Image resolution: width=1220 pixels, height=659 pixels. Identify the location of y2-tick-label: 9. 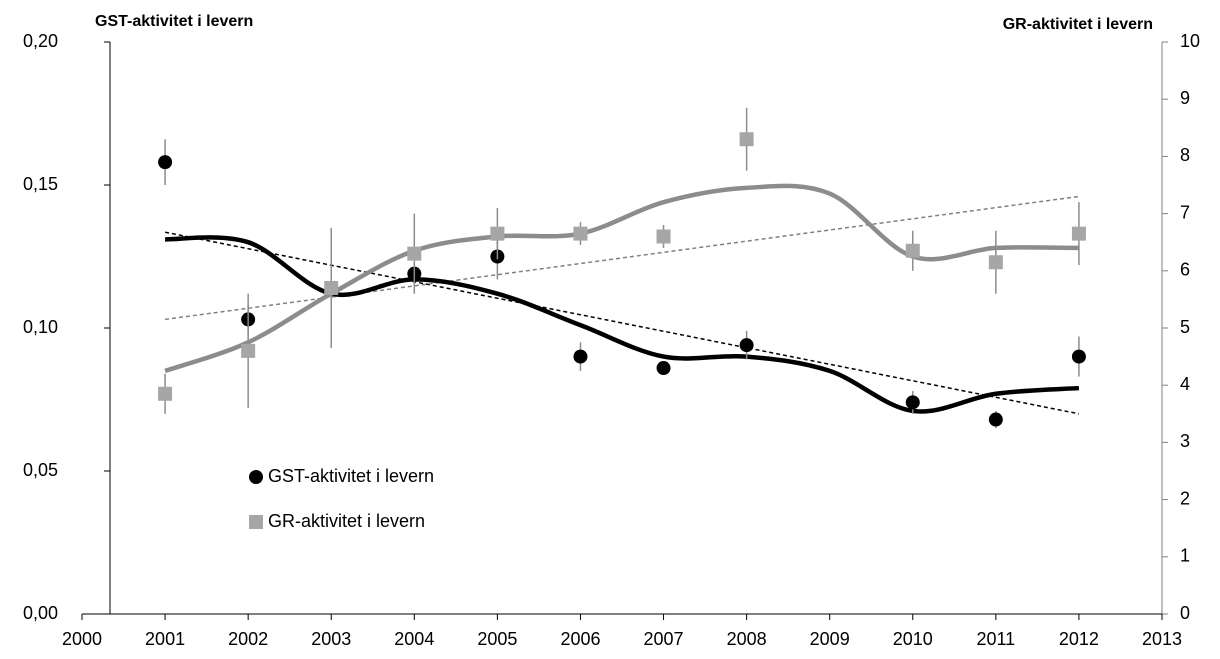
(1185, 98).